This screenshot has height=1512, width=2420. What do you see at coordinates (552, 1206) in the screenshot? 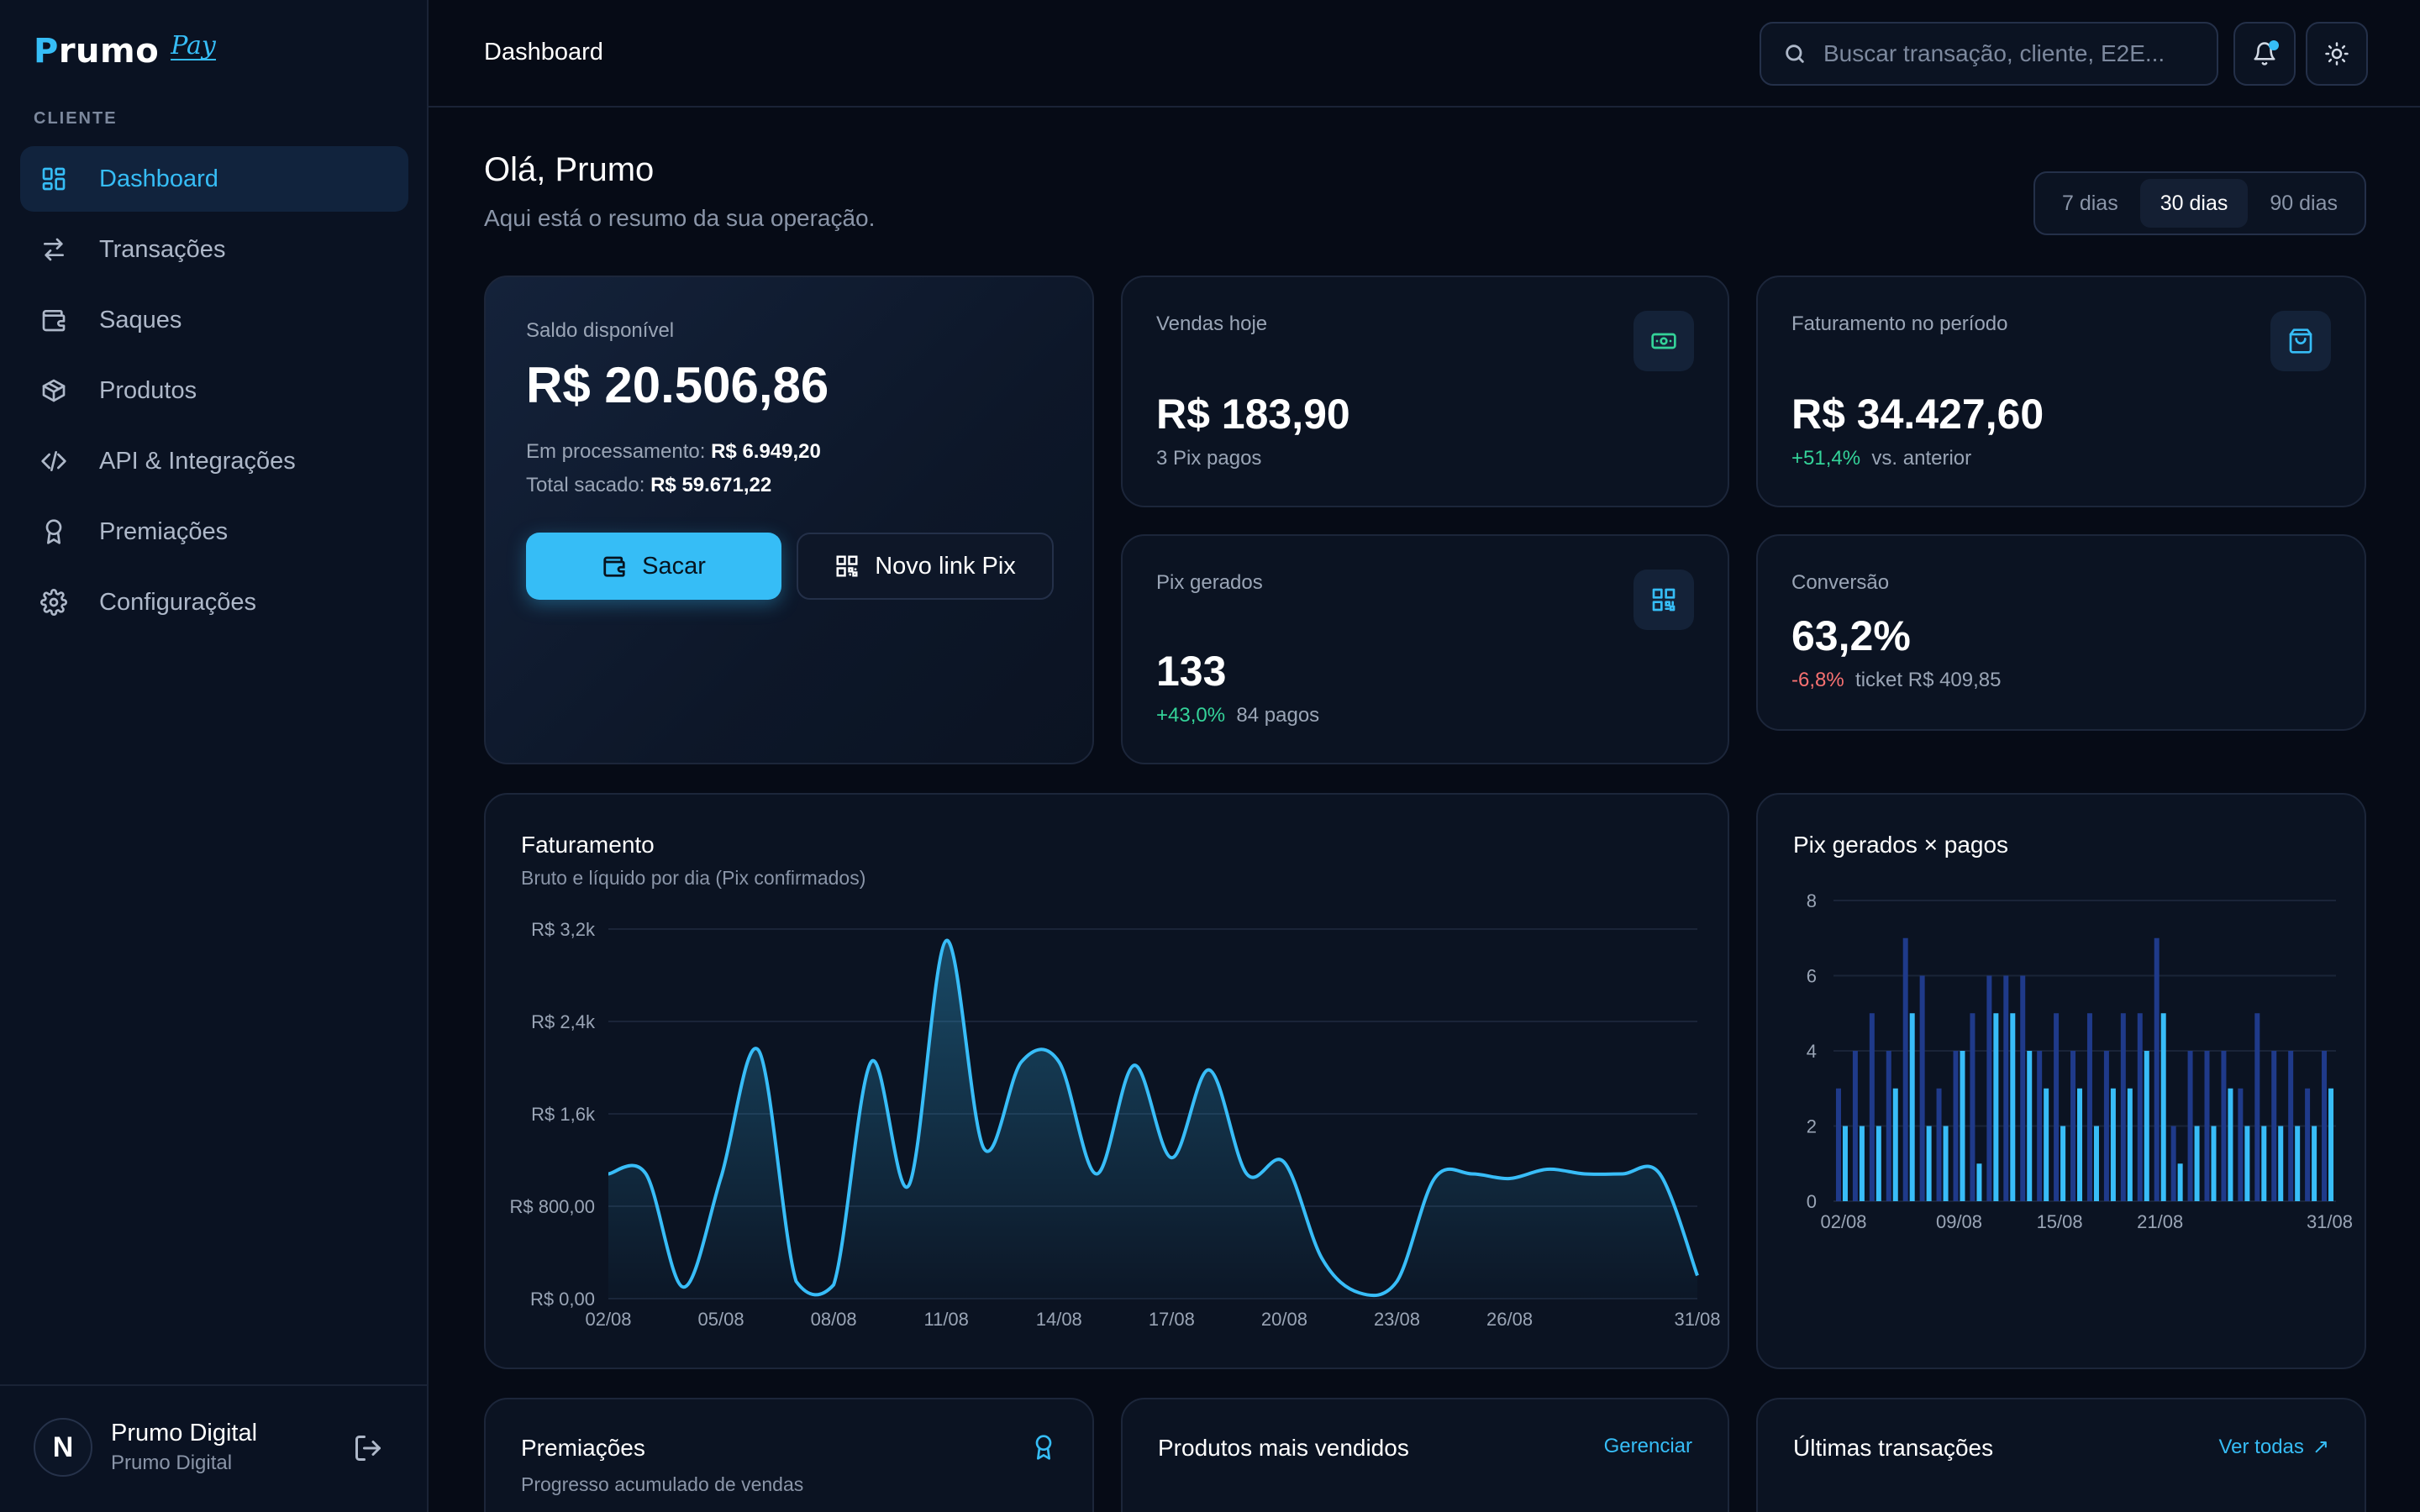
I see `y-tick-label: R$ 800,00` at bounding box center [552, 1206].